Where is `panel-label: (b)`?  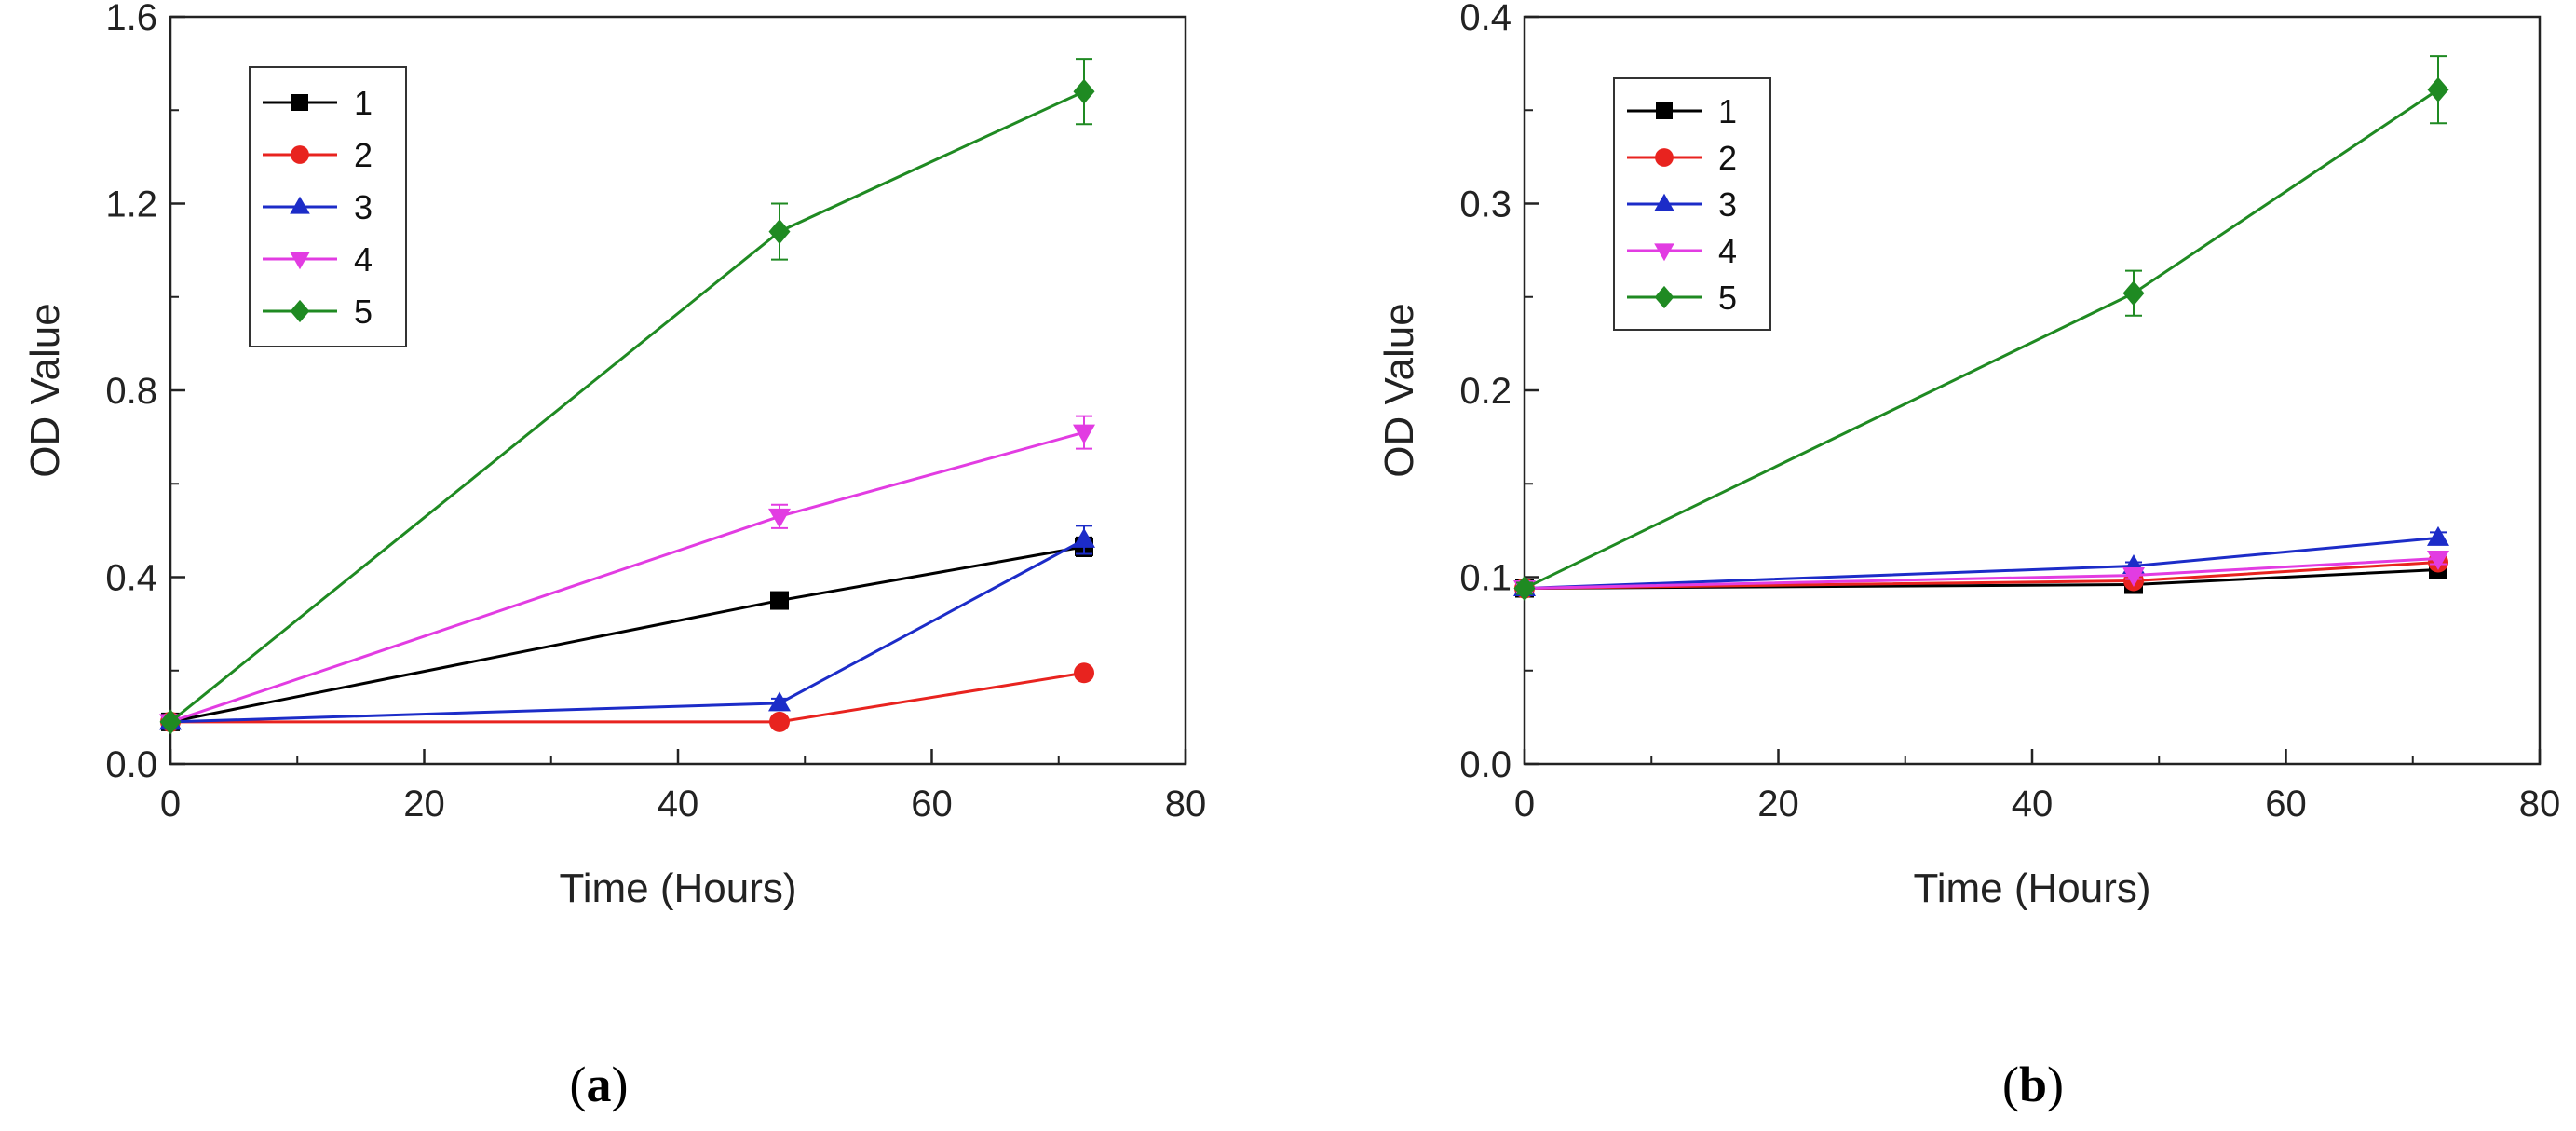
panel-label: (b) is located at coordinates (2033, 1084).